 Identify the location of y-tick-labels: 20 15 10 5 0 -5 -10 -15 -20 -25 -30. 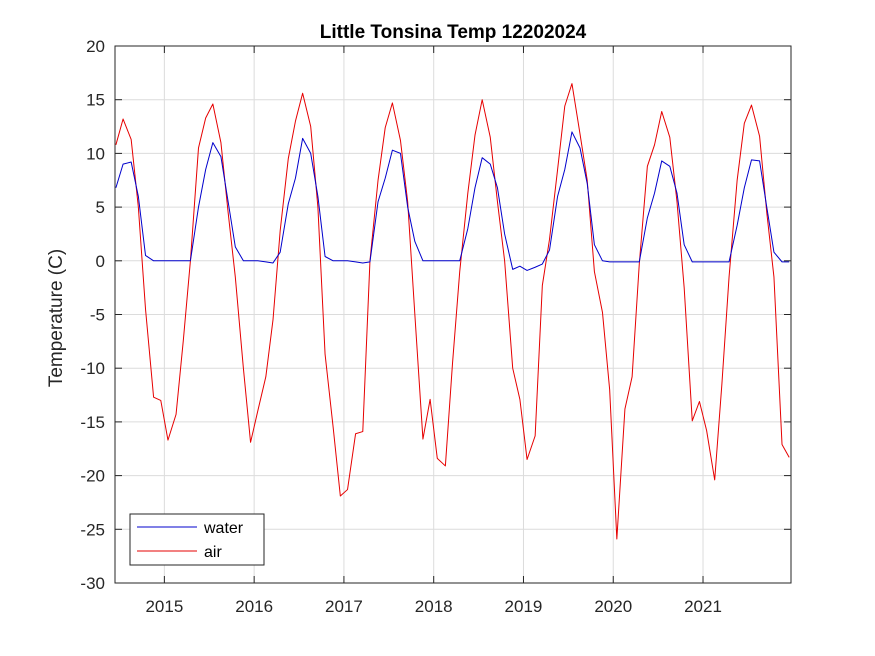
(92, 315).